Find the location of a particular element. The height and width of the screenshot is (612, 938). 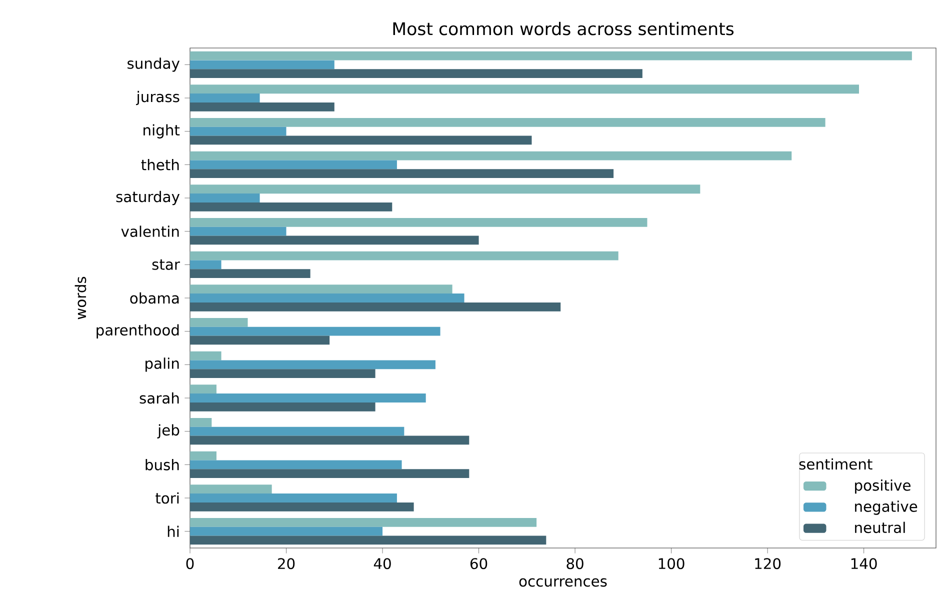

legend-title: sentiment is located at coordinates (835, 464).